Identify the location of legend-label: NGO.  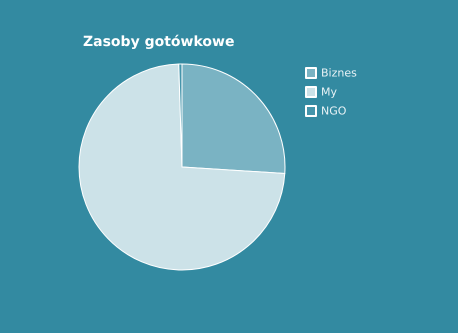
(334, 111).